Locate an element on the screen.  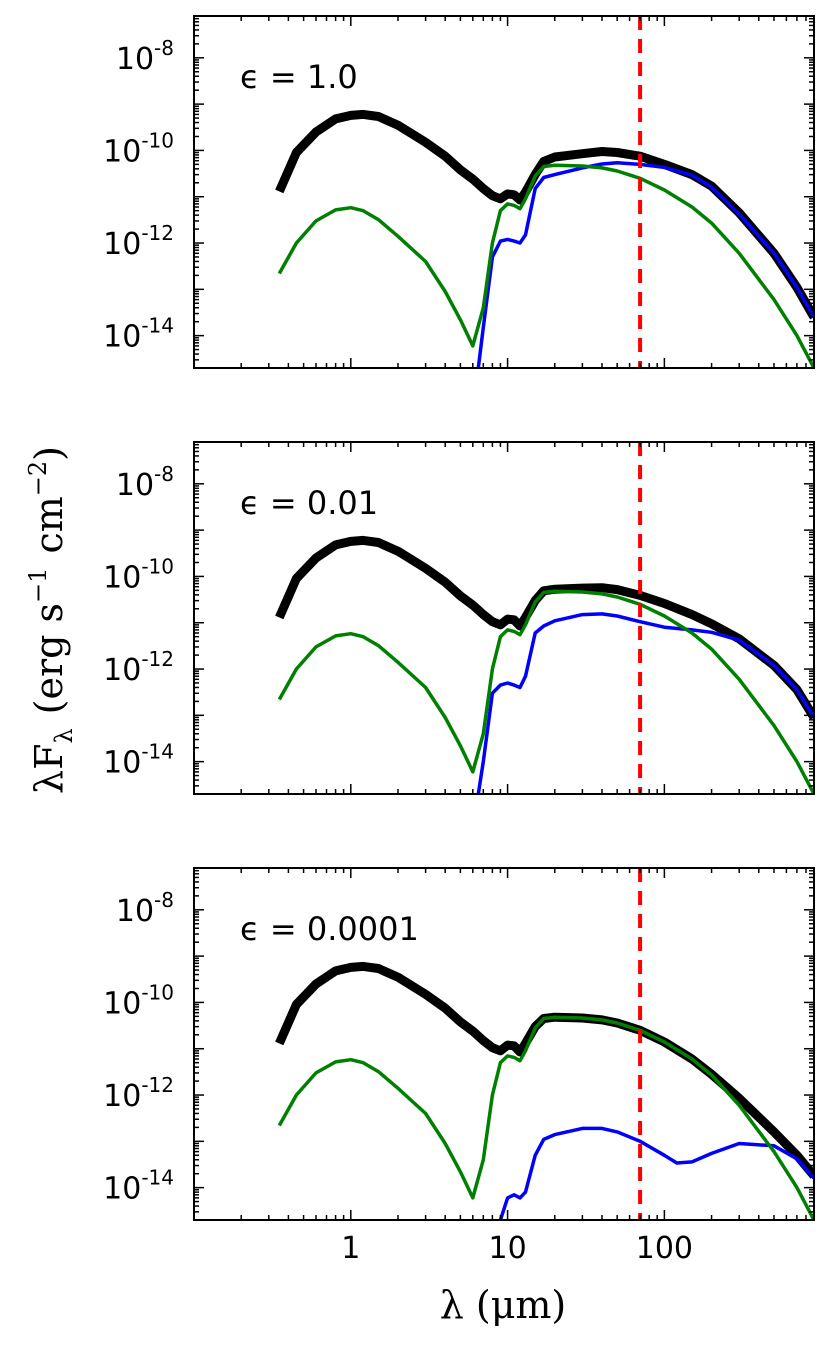
y-axis-title: λFλ (erg s−1 cm−2) is located at coordinates (51, 620).